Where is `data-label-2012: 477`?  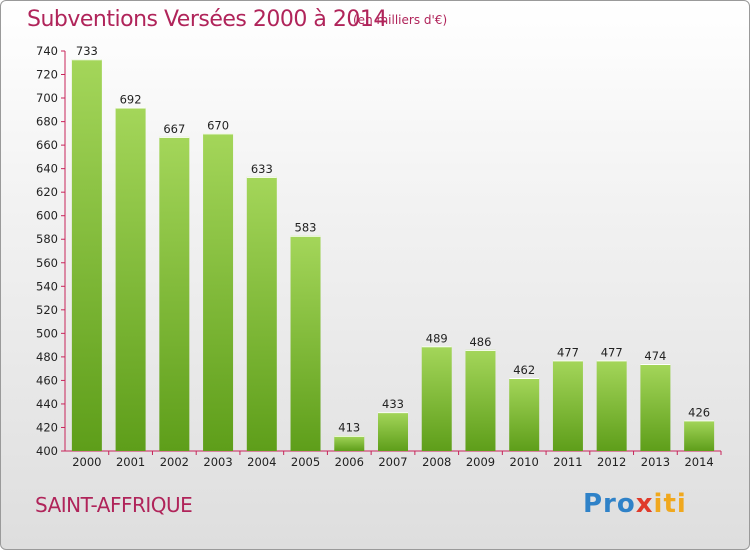 data-label-2012: 477 is located at coordinates (612, 352).